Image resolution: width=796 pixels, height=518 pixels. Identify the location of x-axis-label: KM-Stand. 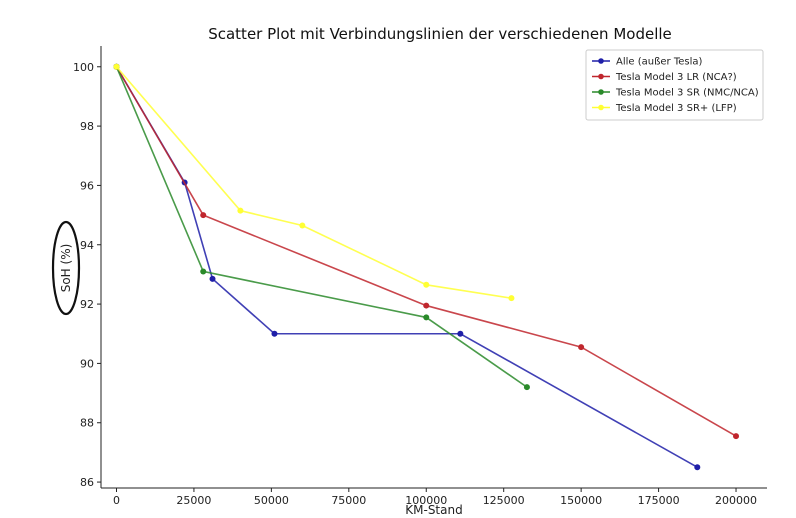
(433, 510).